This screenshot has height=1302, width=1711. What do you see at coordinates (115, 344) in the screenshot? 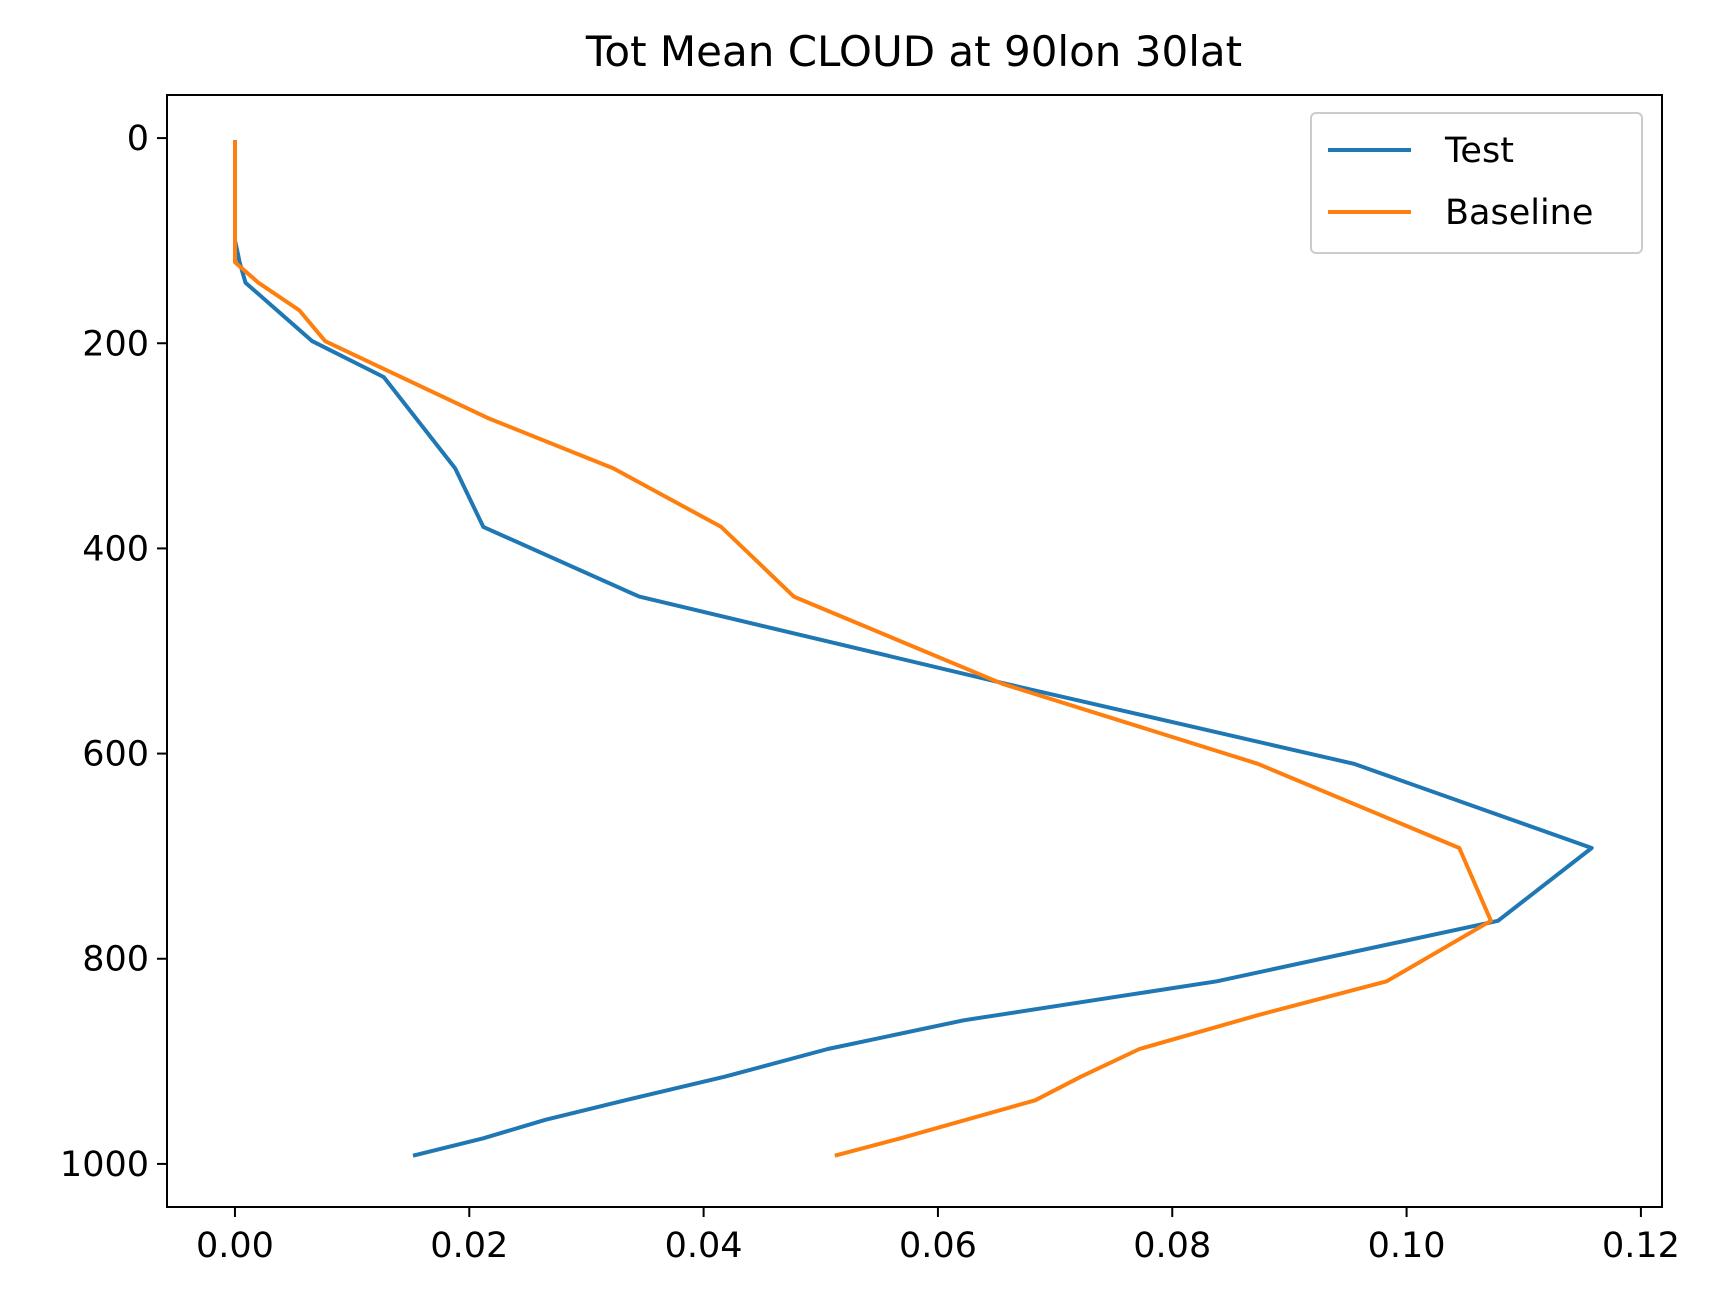
I see `y-tick-label: 200` at bounding box center [115, 344].